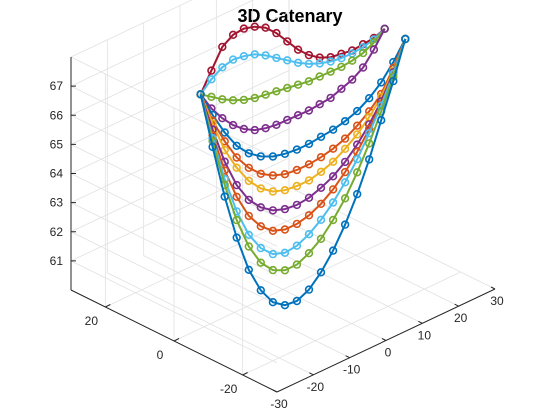  Describe the element at coordinates (497, 301) in the screenshot. I see `x-tick-label: 30` at that location.